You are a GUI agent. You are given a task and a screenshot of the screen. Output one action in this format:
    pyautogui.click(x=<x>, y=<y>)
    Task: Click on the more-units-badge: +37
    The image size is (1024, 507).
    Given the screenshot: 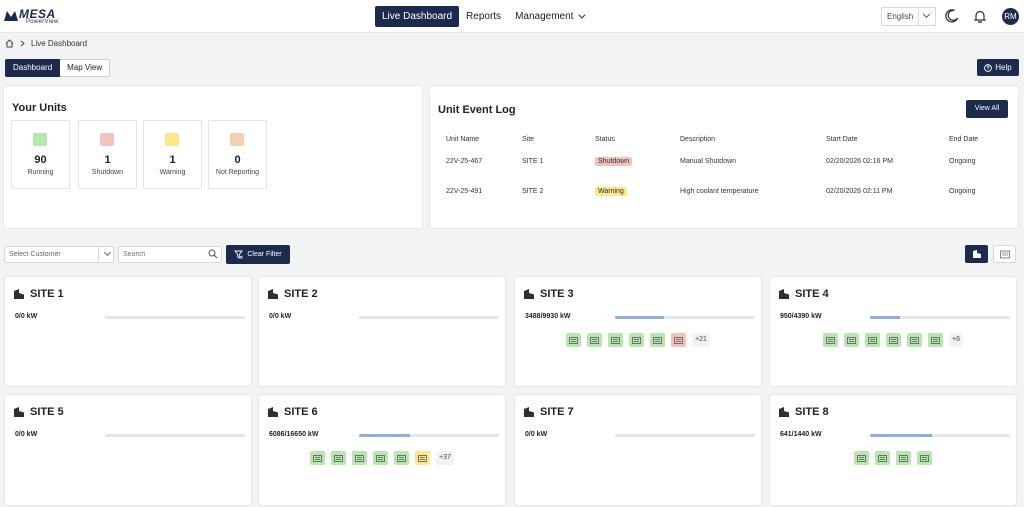 What is the action you would take?
    pyautogui.click(x=445, y=458)
    